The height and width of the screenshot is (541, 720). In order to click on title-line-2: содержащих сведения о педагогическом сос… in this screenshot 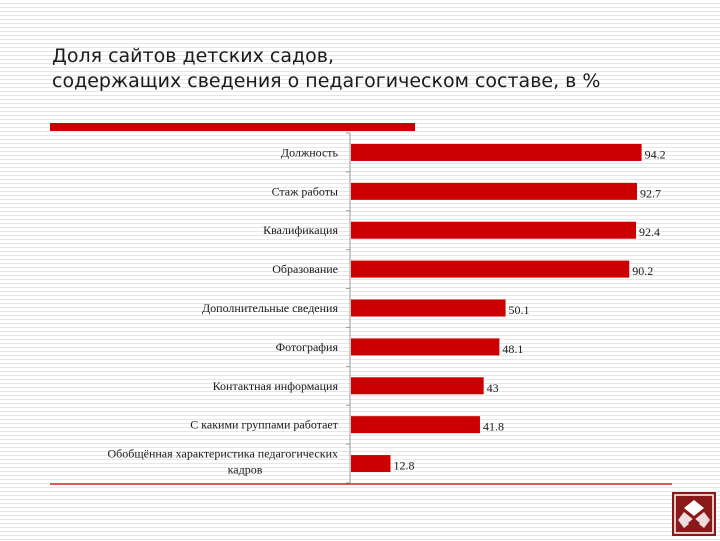, I will do `click(326, 81)`.